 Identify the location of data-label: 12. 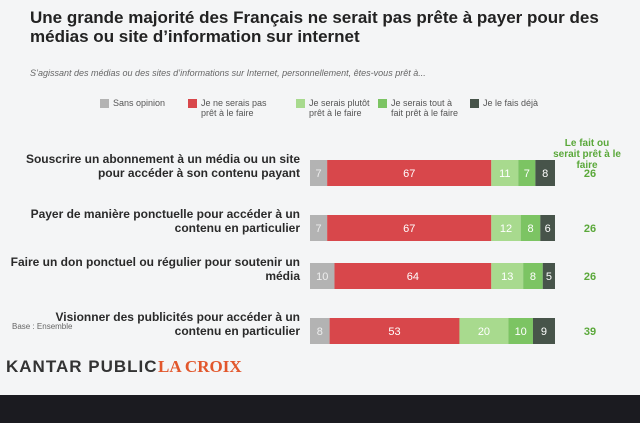
(506, 229).